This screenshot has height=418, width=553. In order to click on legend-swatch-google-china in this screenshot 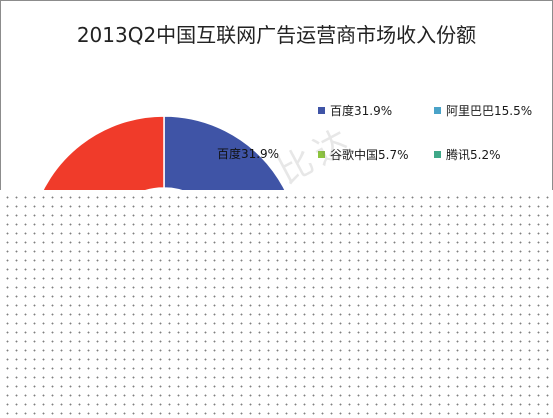, I will do `click(321, 154)`.